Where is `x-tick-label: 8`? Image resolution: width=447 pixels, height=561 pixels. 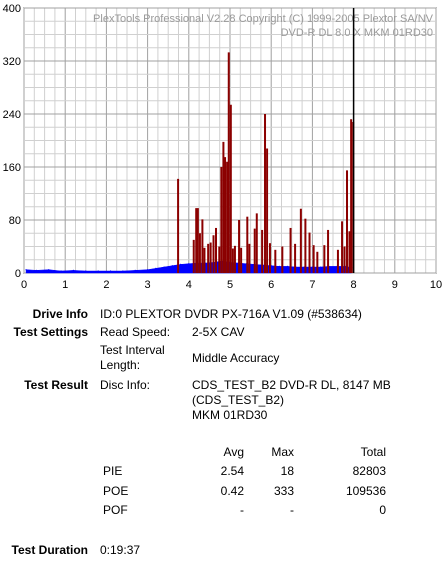
x-tick-label: 8 is located at coordinates (354, 285).